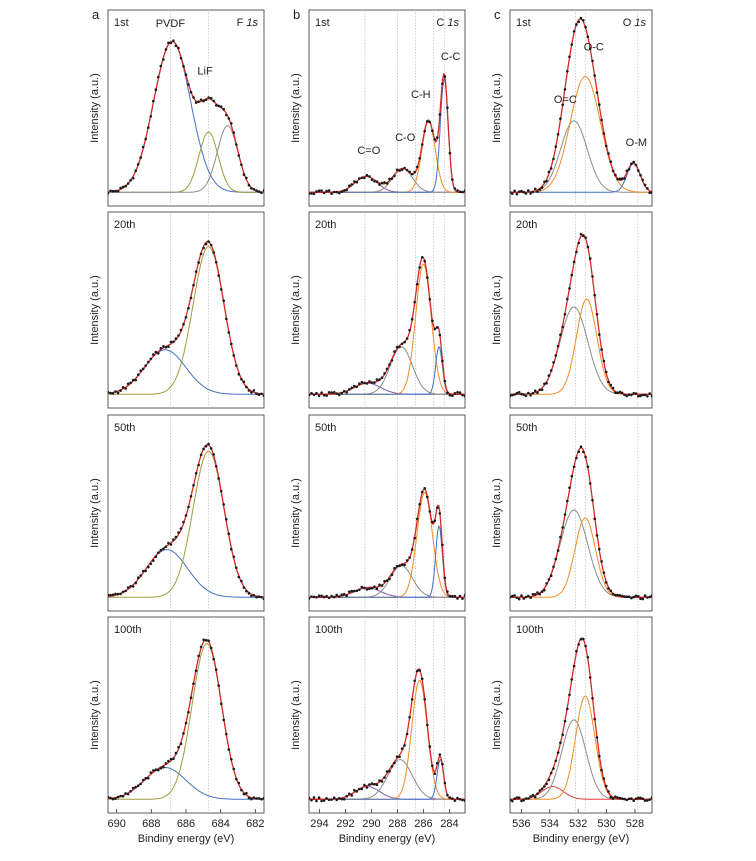 The width and height of the screenshot is (756, 861). I want to click on cycle-label: 1st, so click(322, 23).